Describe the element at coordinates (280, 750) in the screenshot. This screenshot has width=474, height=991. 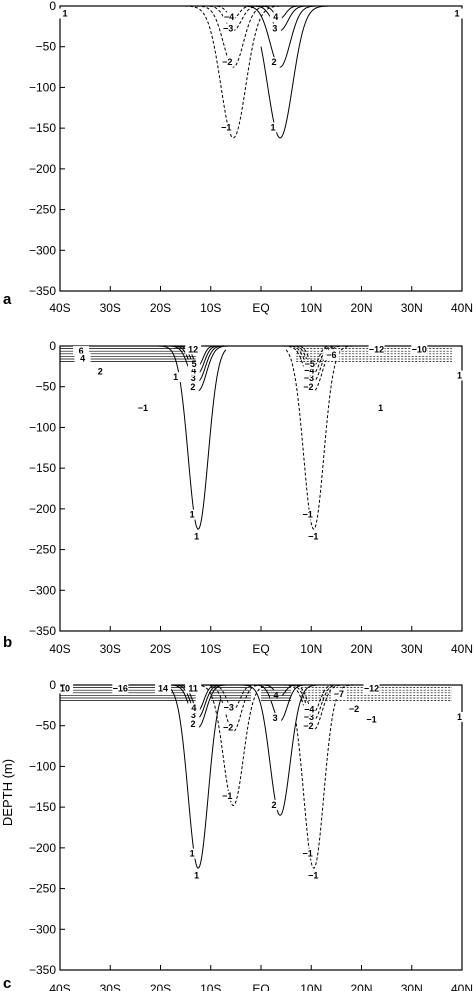
I see `contour-positive` at that location.